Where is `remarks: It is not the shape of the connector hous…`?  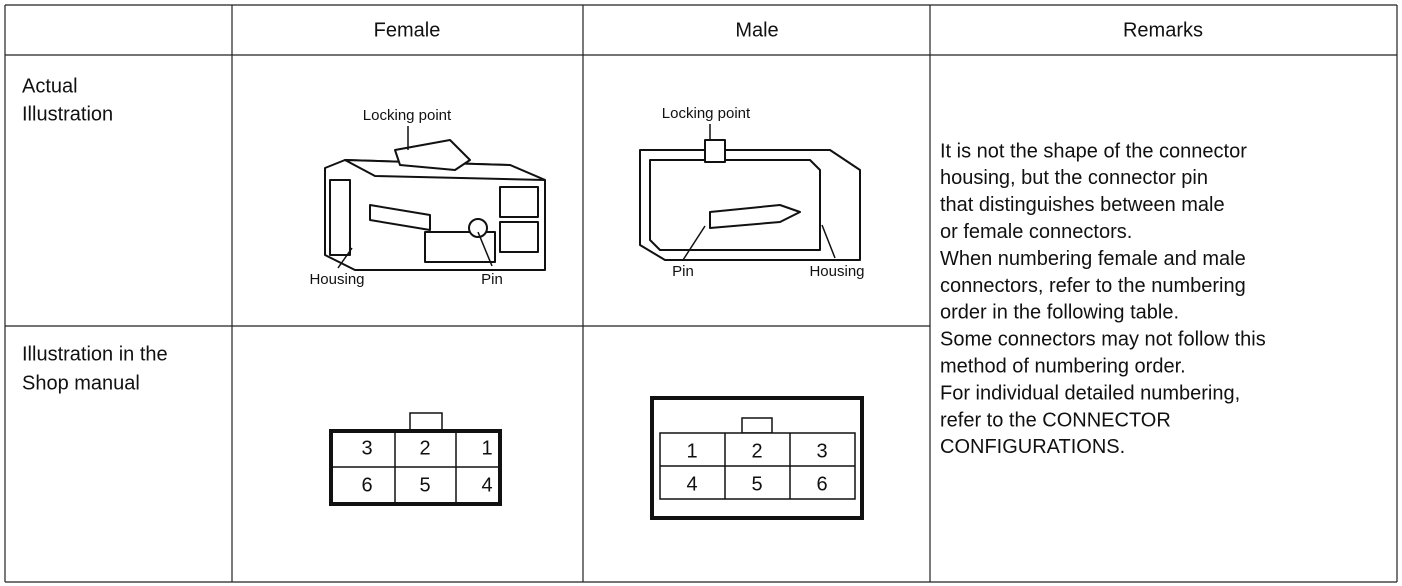 remarks: It is not the shape of the connector hous… is located at coordinates (1103, 299).